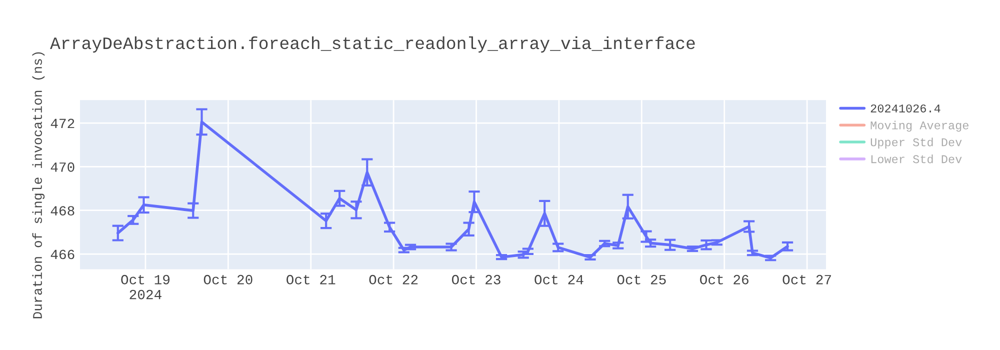 The width and height of the screenshot is (1000, 350). Describe the element at coordinates (916, 159) in the screenshot. I see `legend-label: Lower Std Dev` at that location.